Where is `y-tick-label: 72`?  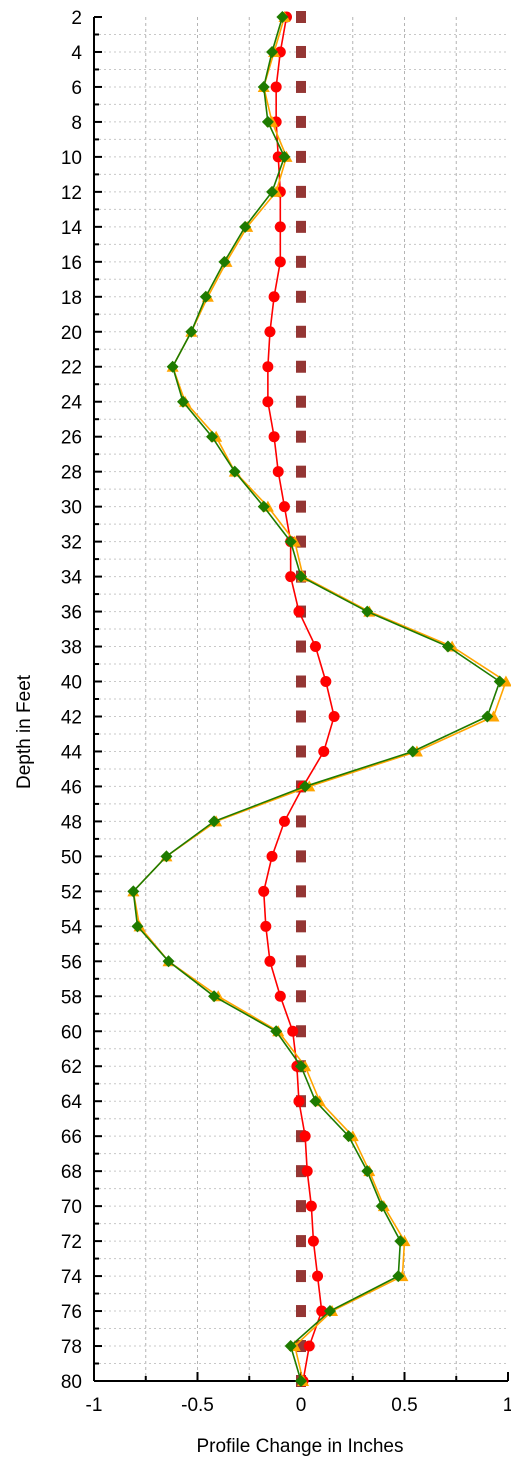 y-tick-label: 72 is located at coordinates (71, 1242).